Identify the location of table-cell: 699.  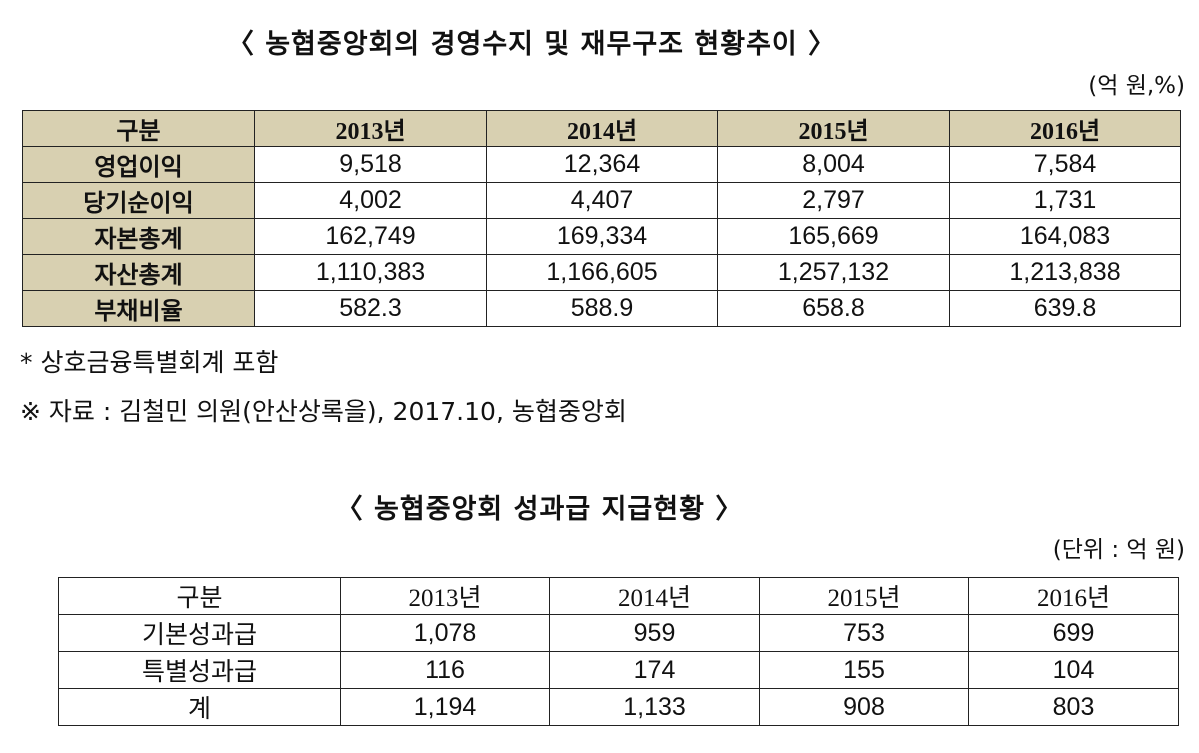
(1073, 633).